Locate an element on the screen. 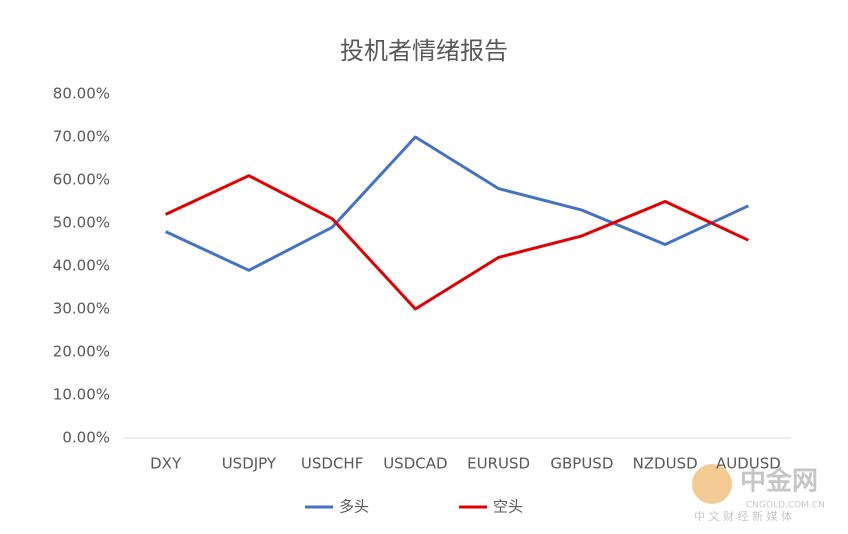 Image resolution: width=848 pixels, height=534 pixels. y-tick-label: 50.00% is located at coordinates (81, 223).